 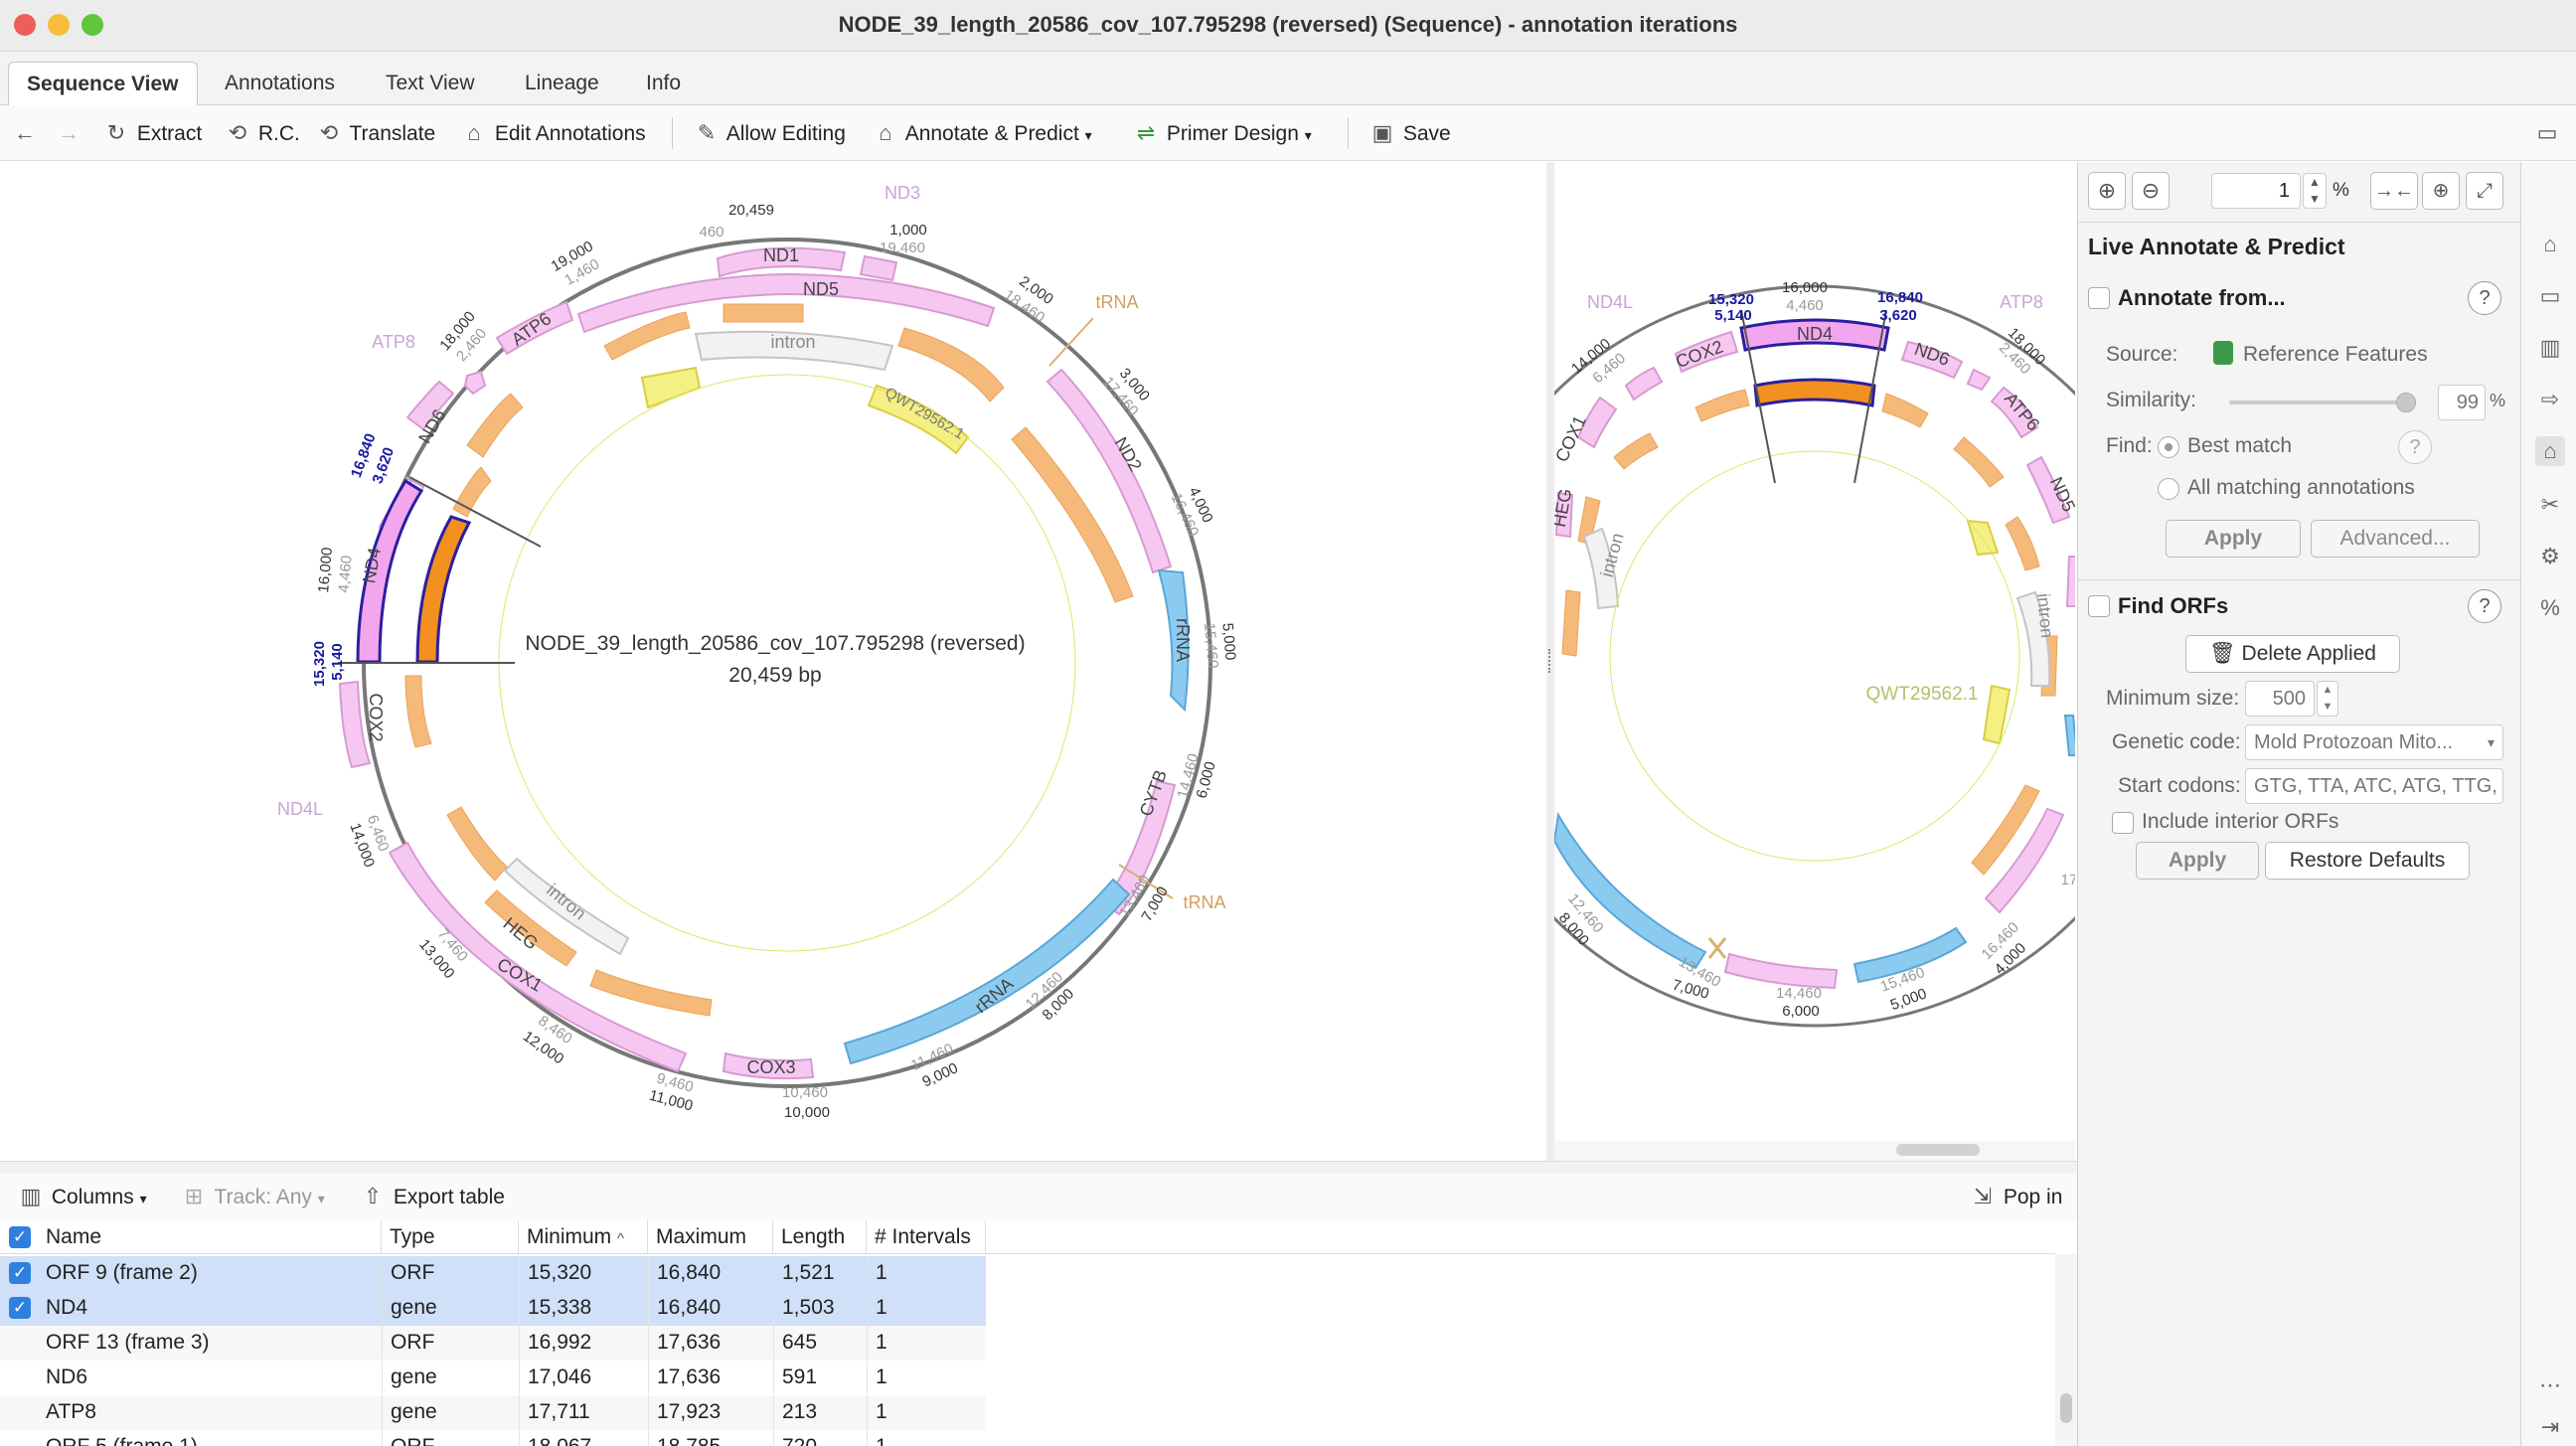 I want to click on scrollbar-thumb, so click(x=1938, y=1150).